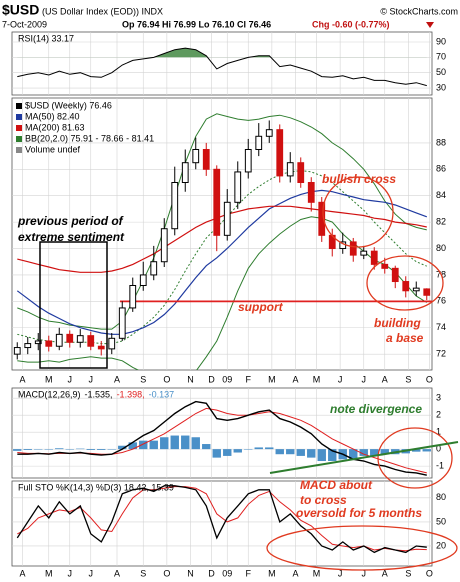 The height and width of the screenshot is (582, 460). What do you see at coordinates (336, 485) in the screenshot?
I see `annotation: MACD about` at bounding box center [336, 485].